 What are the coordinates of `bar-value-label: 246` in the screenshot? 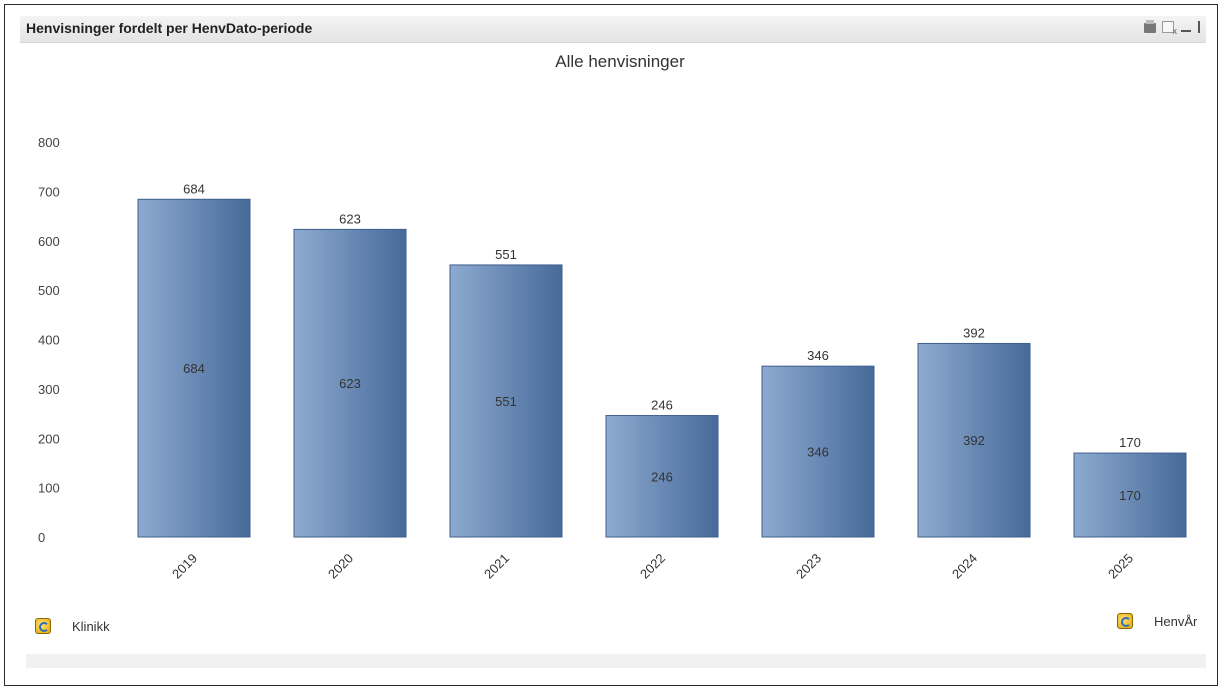 It's located at (662, 405).